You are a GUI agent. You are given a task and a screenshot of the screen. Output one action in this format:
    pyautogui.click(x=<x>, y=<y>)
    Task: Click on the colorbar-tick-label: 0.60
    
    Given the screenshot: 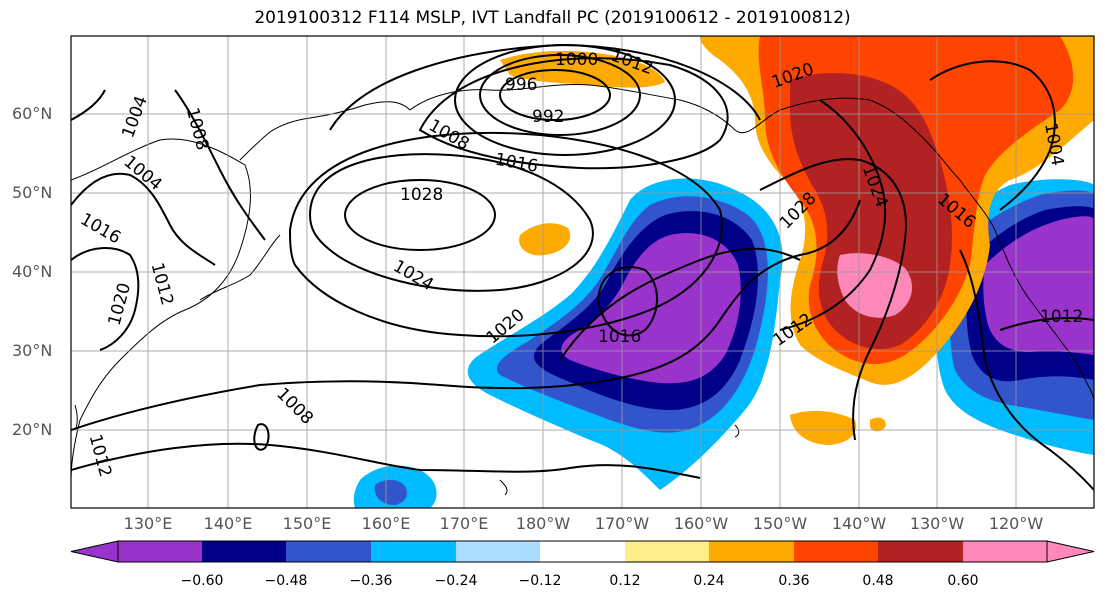 What is the action you would take?
    pyautogui.click(x=963, y=581)
    